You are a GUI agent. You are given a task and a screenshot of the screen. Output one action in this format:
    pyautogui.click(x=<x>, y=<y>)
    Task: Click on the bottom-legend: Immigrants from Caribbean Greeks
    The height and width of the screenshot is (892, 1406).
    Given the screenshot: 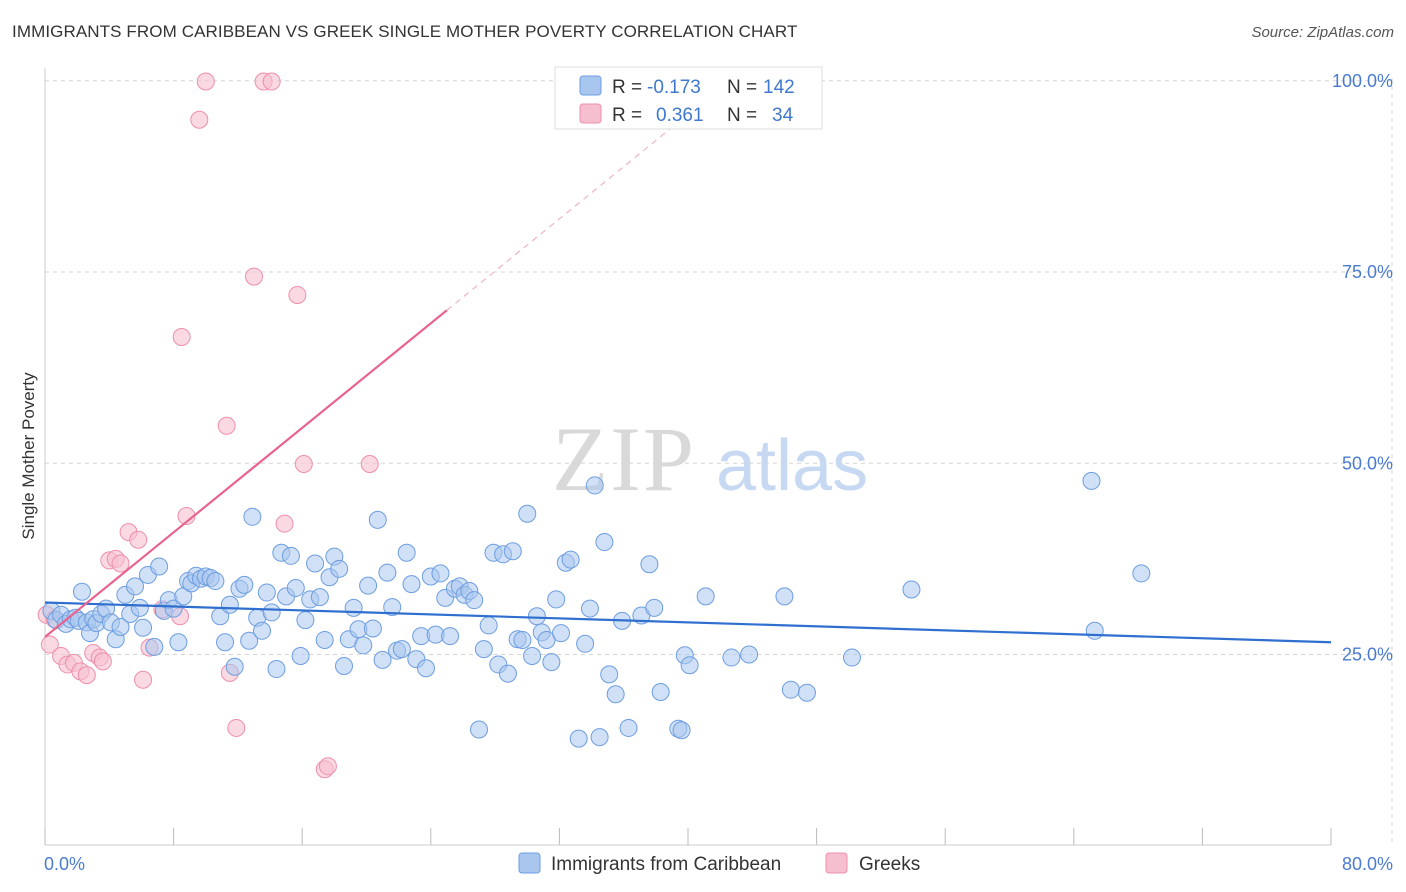 What is the action you would take?
    pyautogui.click(x=719, y=863)
    